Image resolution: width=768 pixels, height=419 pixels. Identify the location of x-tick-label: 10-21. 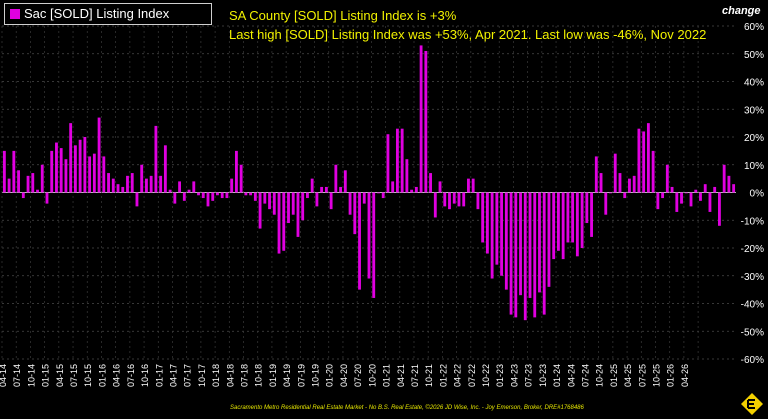
(429, 375).